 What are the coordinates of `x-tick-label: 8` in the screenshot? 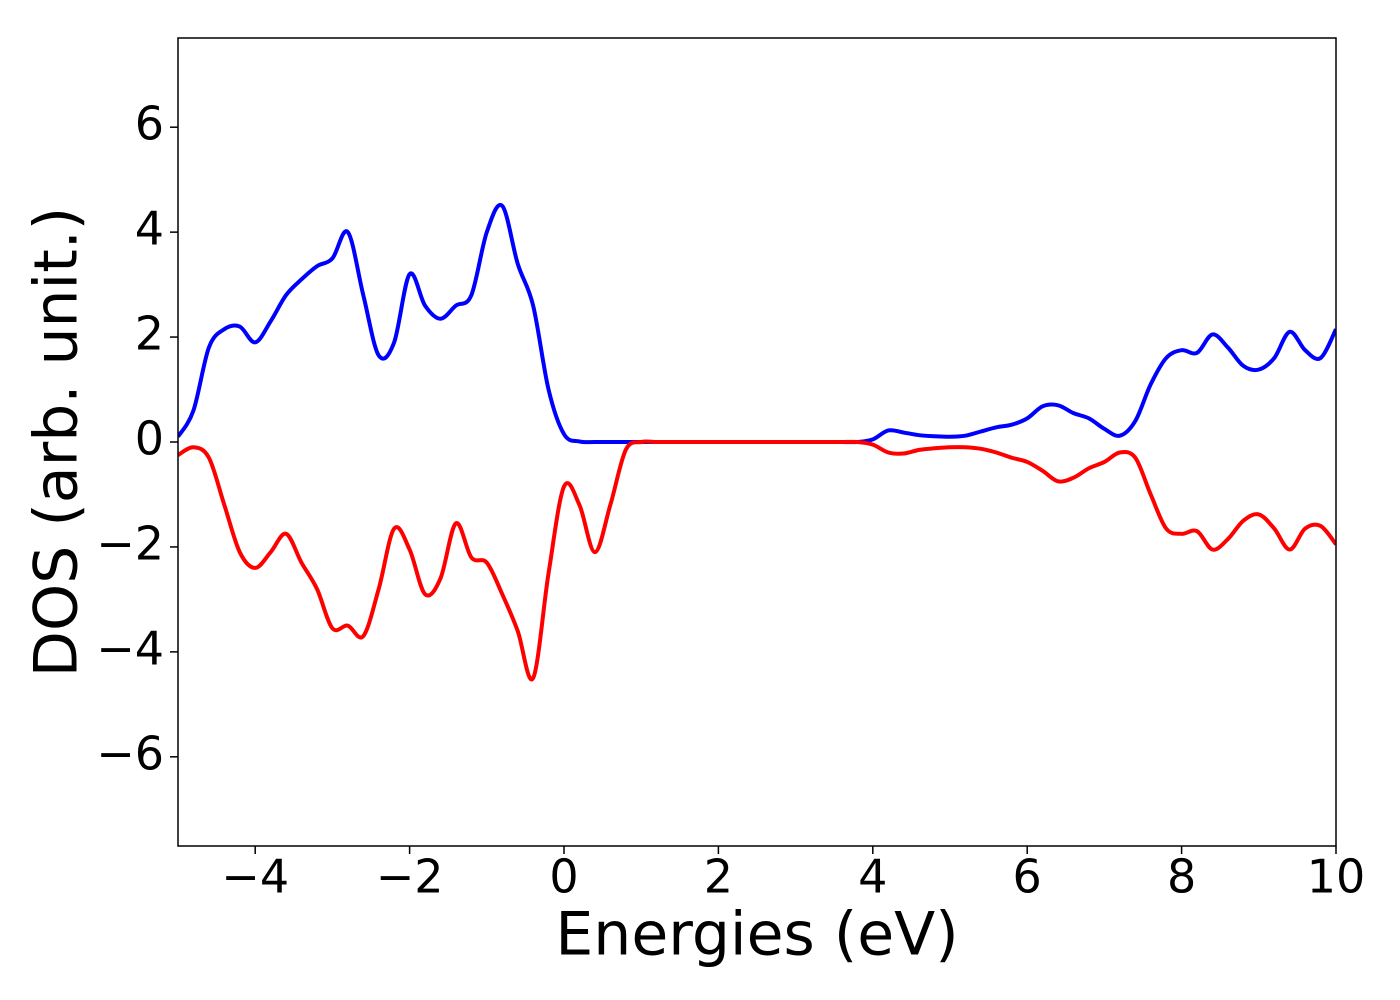 It's located at (1181, 877).